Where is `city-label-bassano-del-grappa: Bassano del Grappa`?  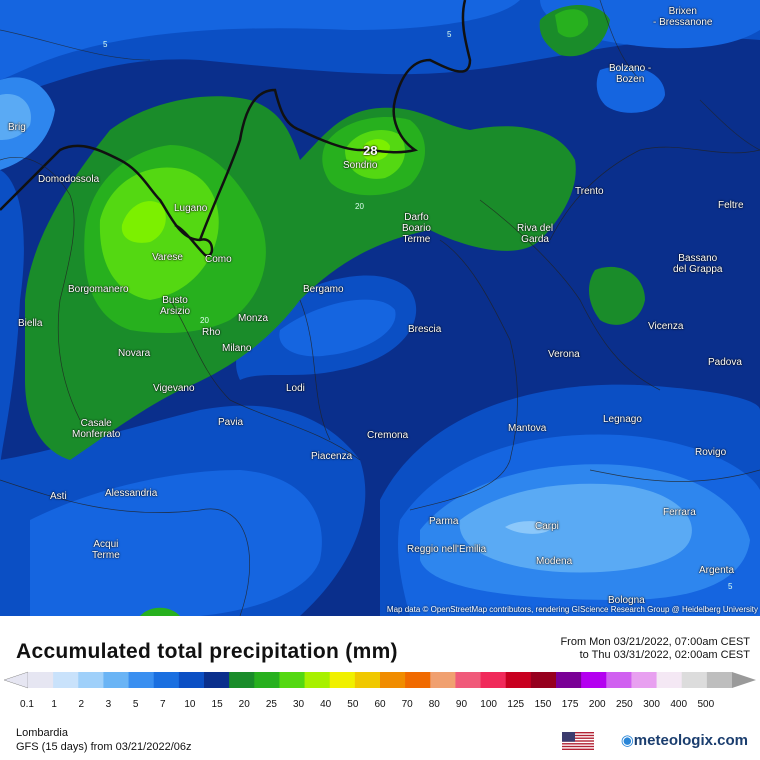
city-label-bassano-del-grappa: Bassano del Grappa is located at coordinates (698, 264).